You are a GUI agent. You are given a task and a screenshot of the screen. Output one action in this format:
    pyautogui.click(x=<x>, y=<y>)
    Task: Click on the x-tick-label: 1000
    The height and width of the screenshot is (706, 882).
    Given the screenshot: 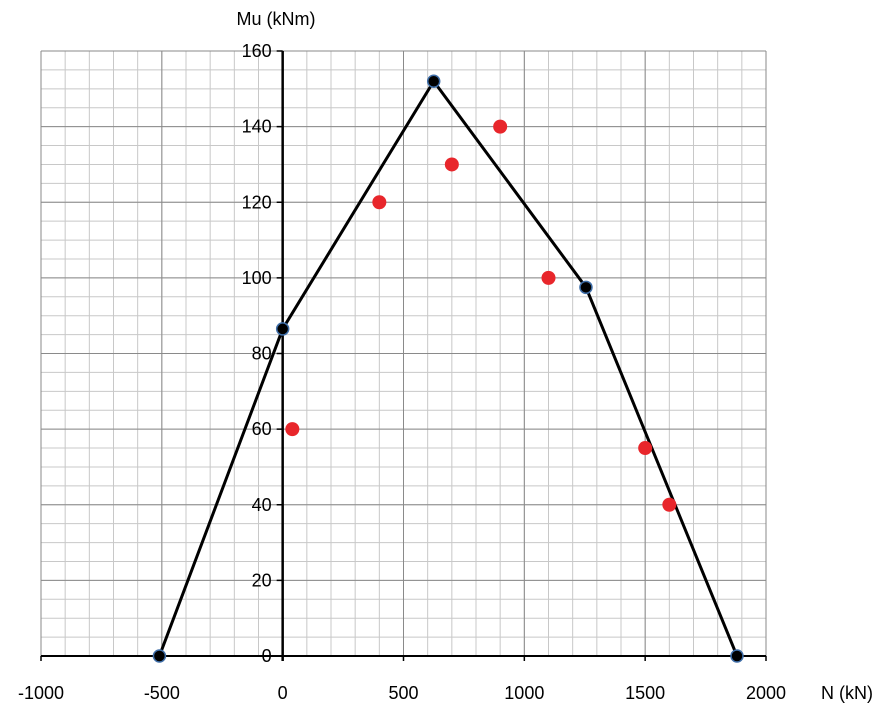 What is the action you would take?
    pyautogui.click(x=524, y=693)
    